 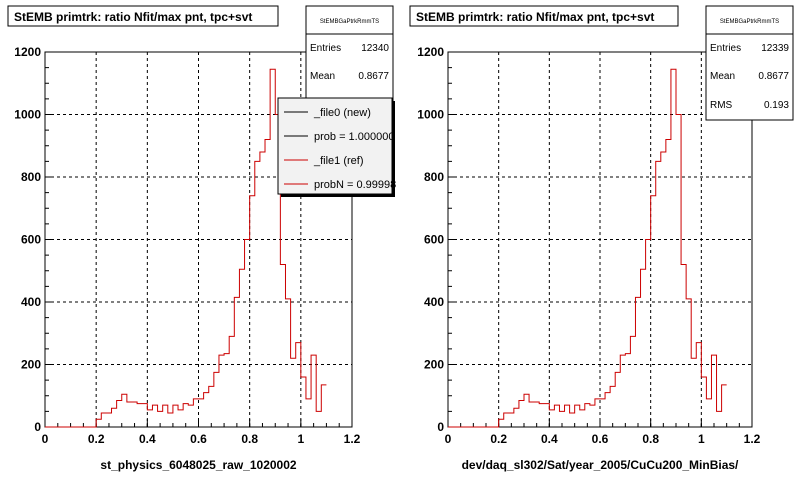 I want to click on y-tick-label: 1000, so click(x=430, y=115).